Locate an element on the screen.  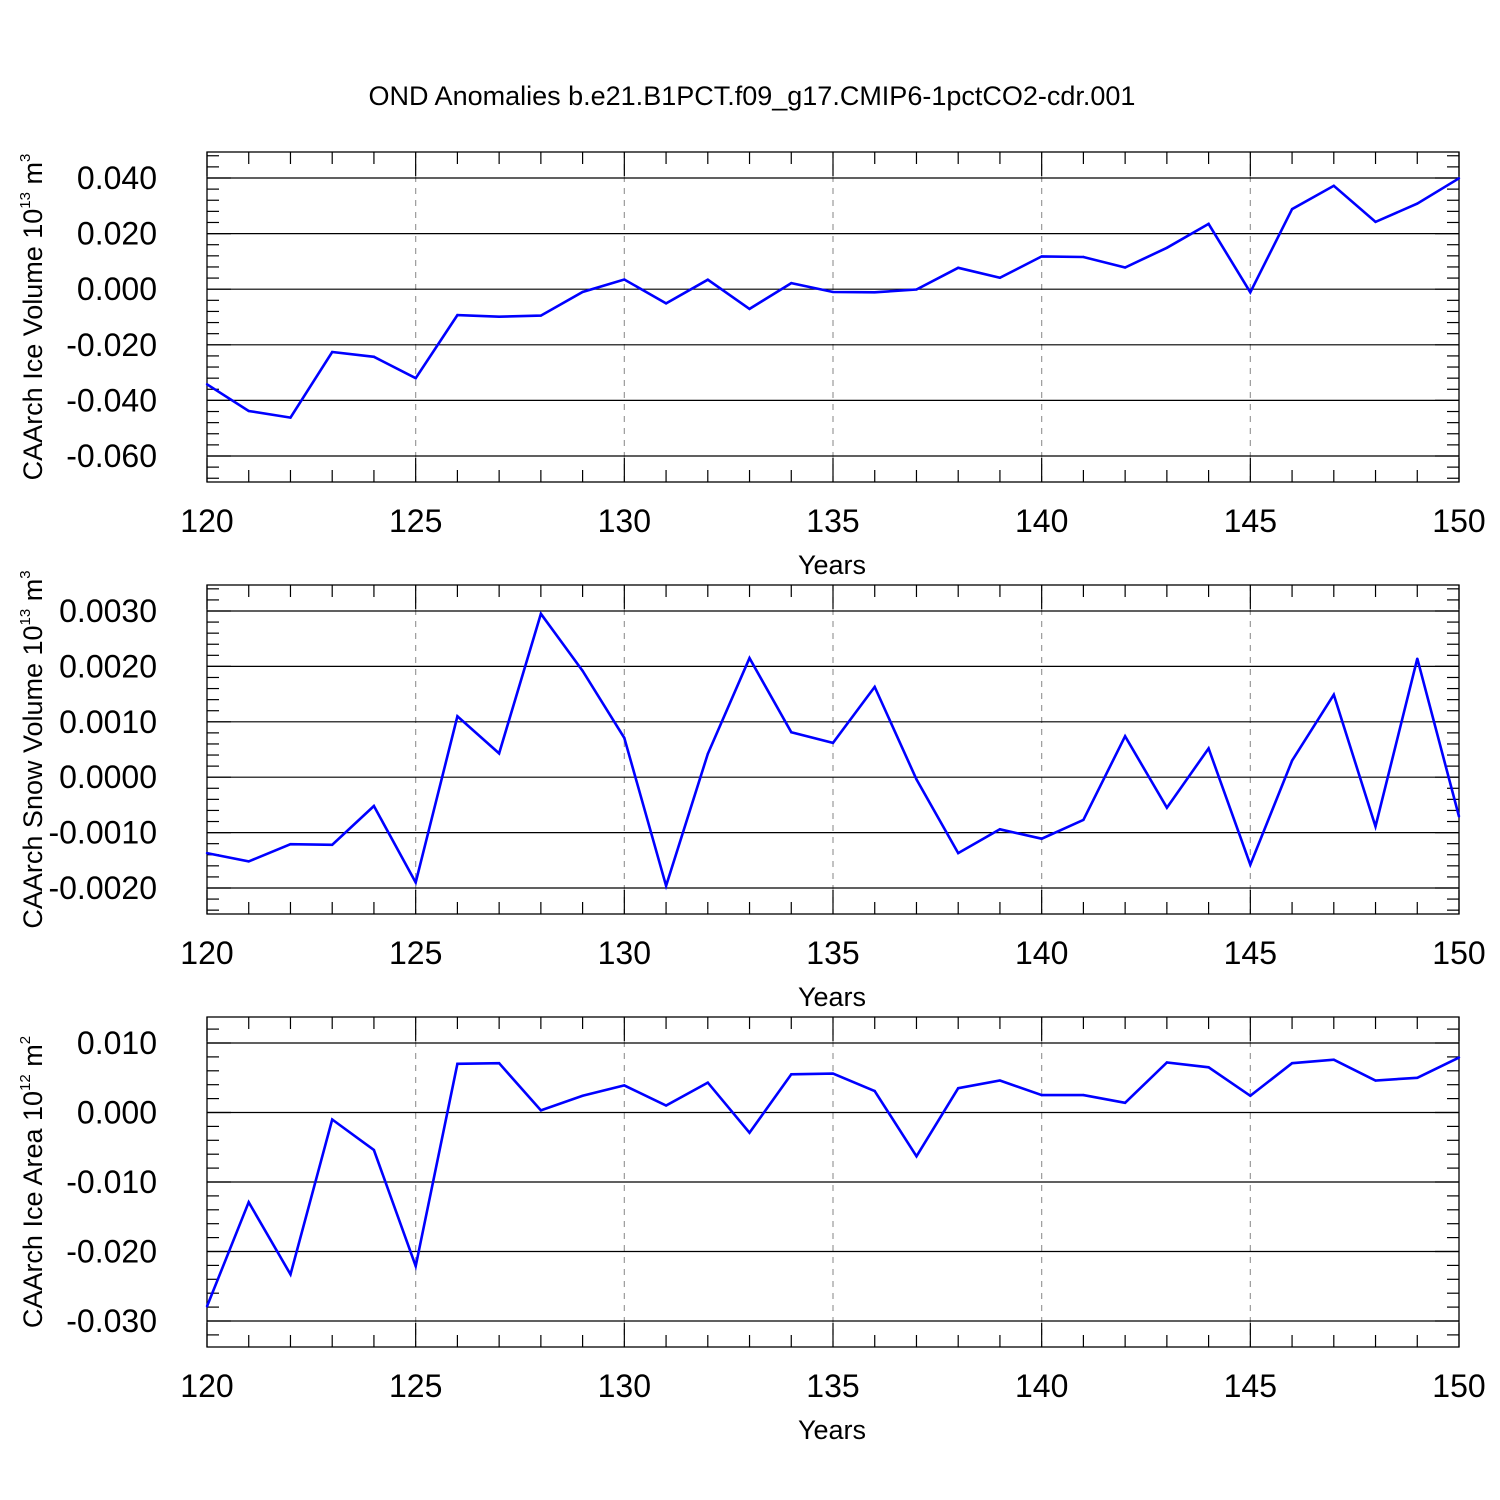
y-tick-label: -0.030 is located at coordinates (111, 1321).